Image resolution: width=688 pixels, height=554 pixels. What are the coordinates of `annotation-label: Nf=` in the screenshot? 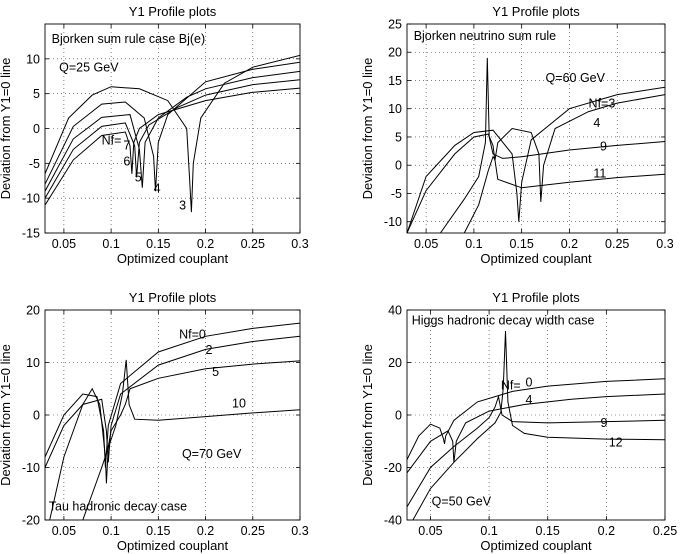 It's located at (112, 141).